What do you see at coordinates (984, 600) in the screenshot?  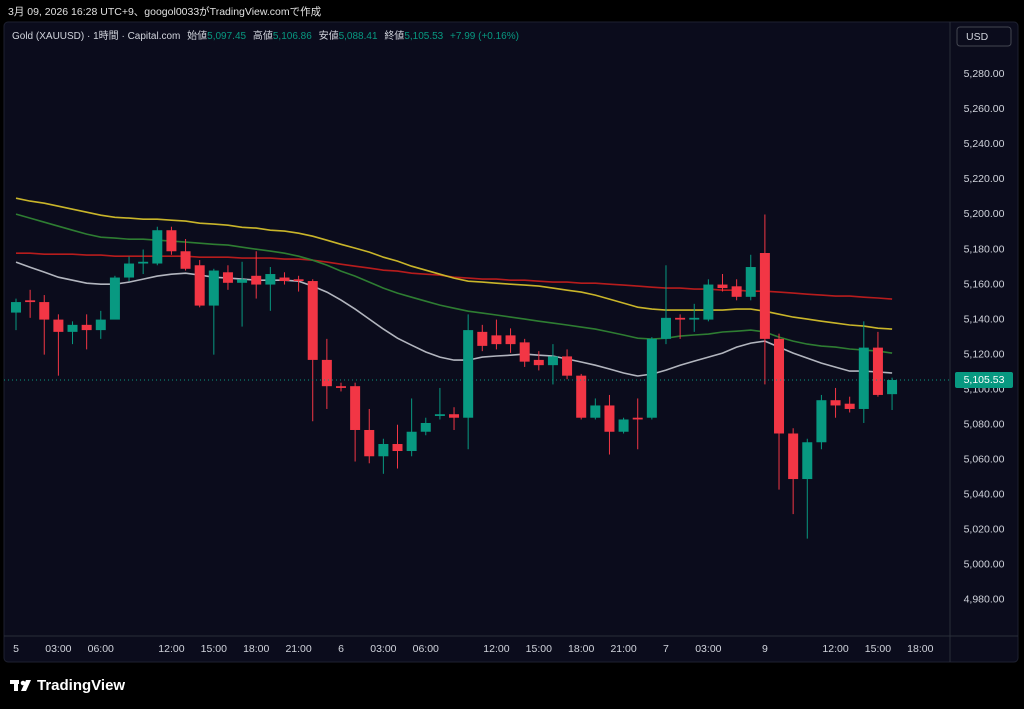 I see `y-tick-label: 4,980.00` at bounding box center [984, 600].